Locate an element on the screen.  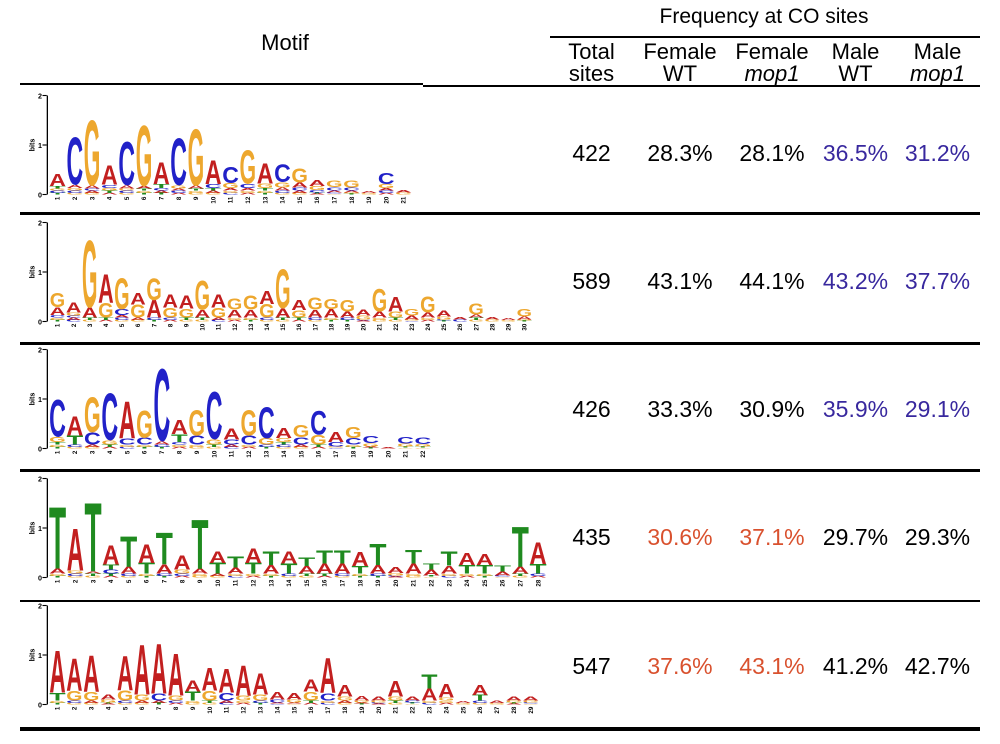
svg-text: 4 is located at coordinates (111, 581).